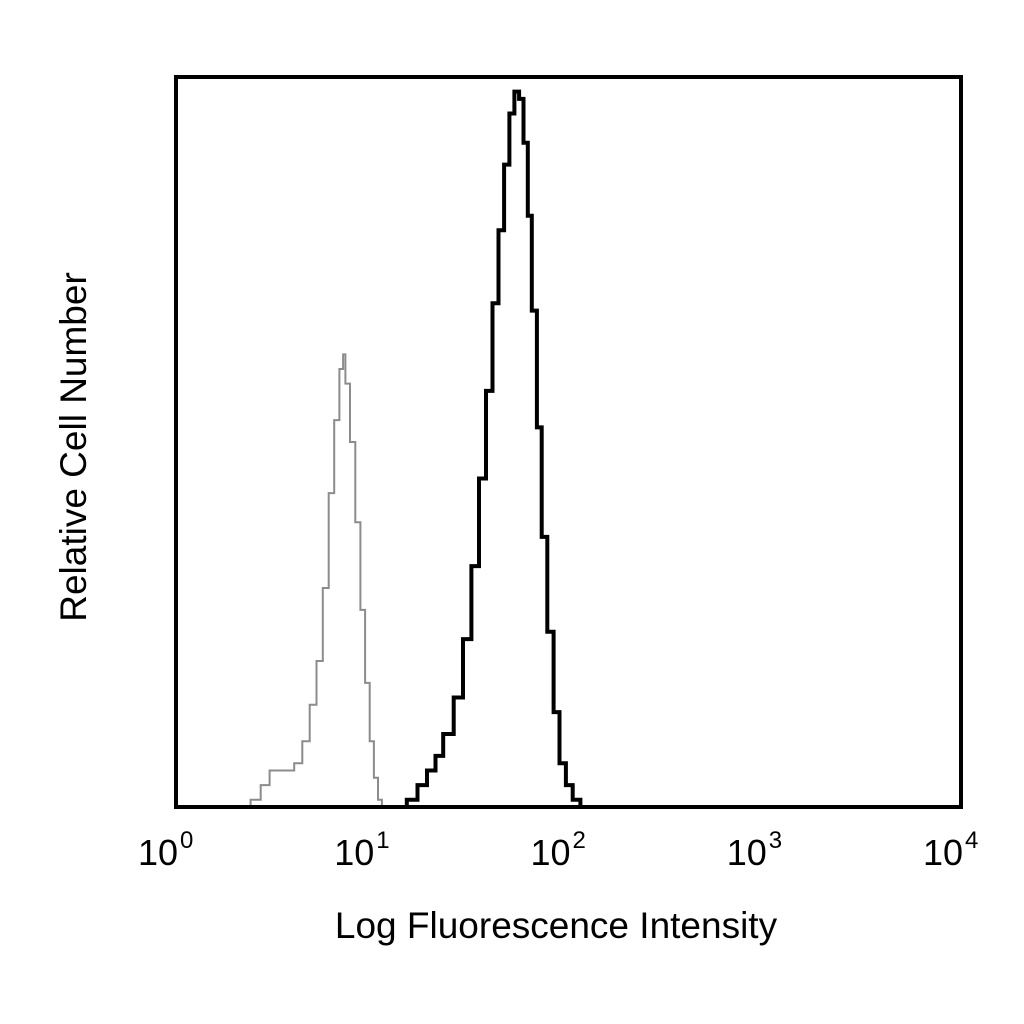 Image resolution: width=1024 pixels, height=1024 pixels. Describe the element at coordinates (186, 840) in the screenshot. I see `x-tick-exponent: 0` at that location.